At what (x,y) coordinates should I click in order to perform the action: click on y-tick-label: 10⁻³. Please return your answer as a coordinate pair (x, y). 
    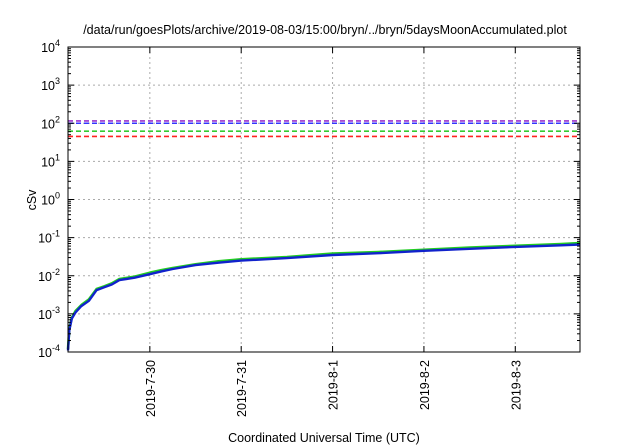
    Looking at the image, I should click on (49, 313).